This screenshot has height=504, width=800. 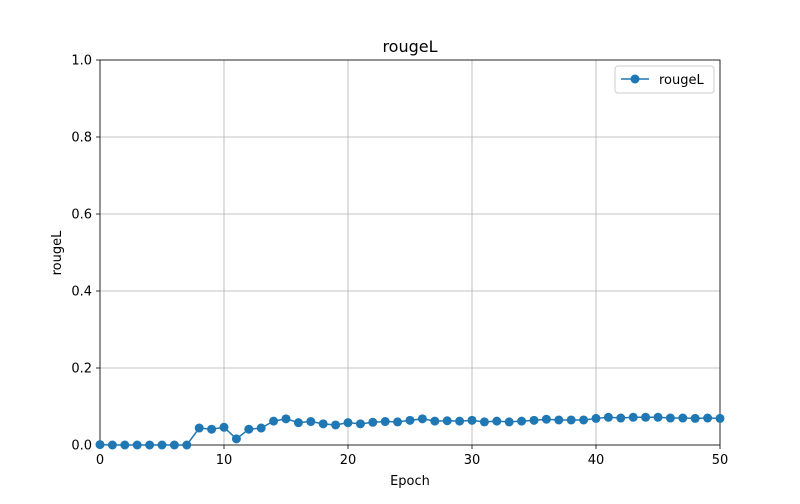 What do you see at coordinates (100, 460) in the screenshot?
I see `x-tick-label-0: 0` at bounding box center [100, 460].